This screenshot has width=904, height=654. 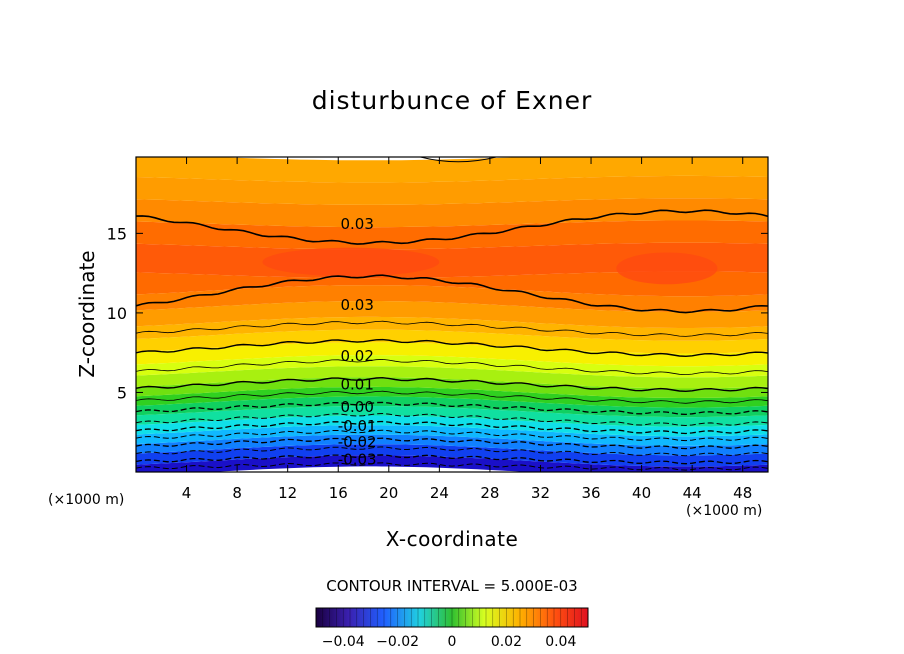 I want to click on colorbar-tick-label: 0, so click(x=452, y=642).